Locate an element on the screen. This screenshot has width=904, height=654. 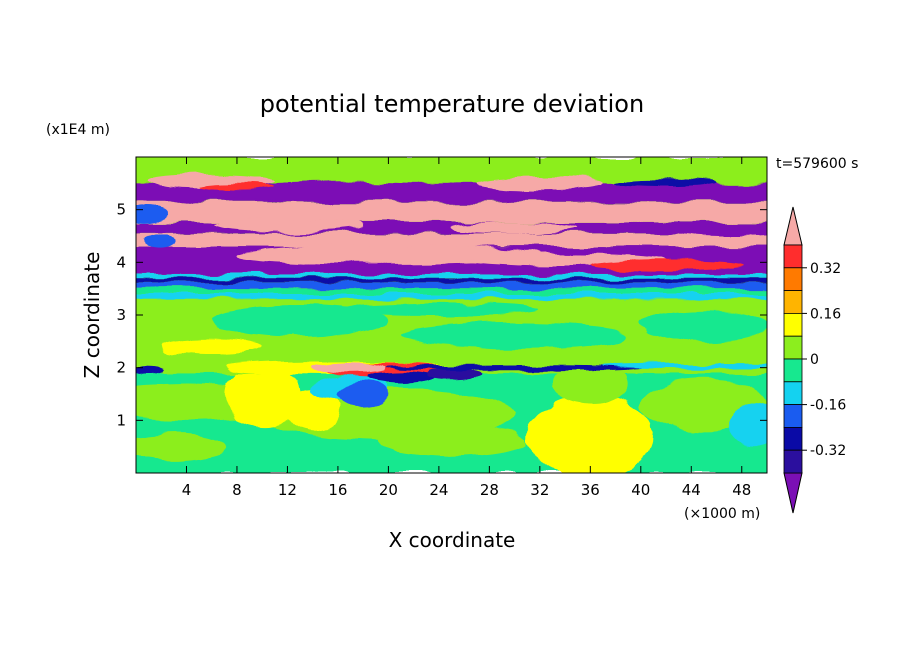
x-tick-label: 4 is located at coordinates (187, 490).